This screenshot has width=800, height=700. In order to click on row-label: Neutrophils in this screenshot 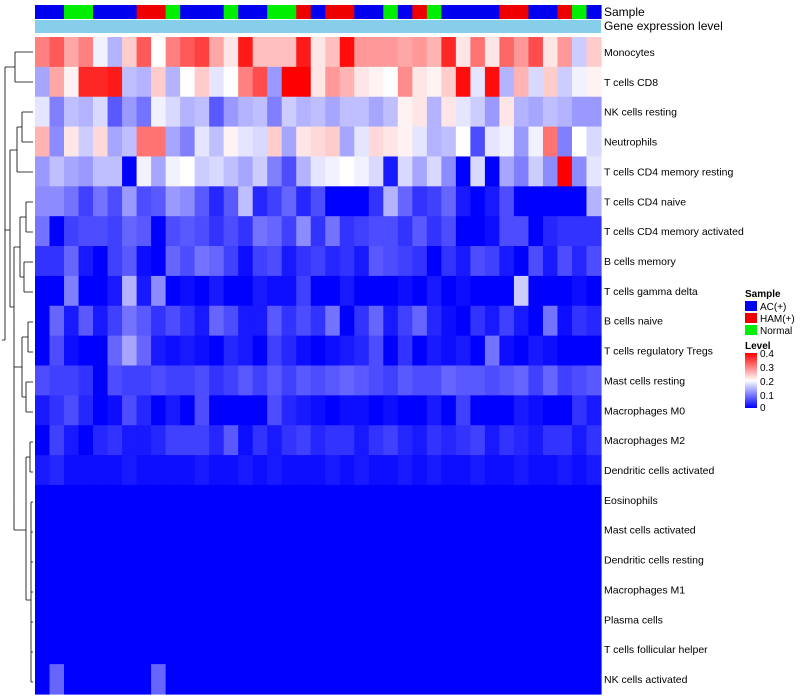, I will do `click(630, 143)`.